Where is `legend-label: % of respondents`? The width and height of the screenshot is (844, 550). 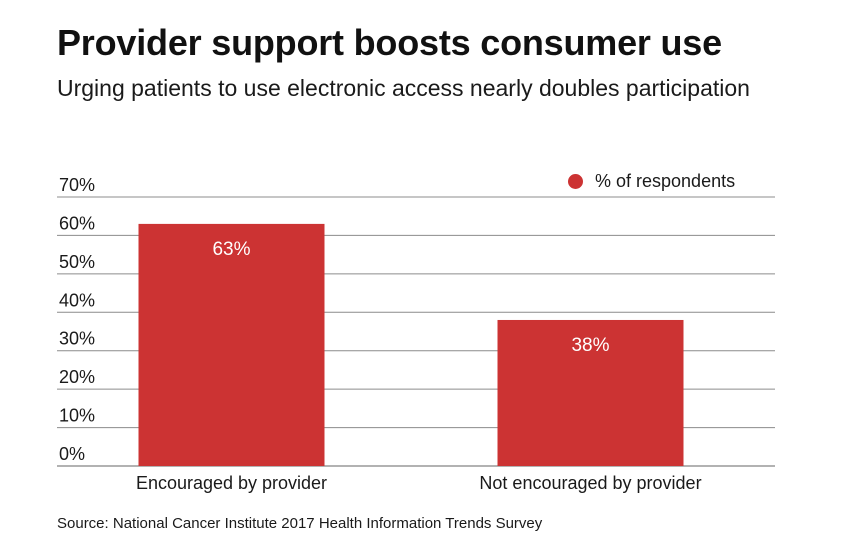 legend-label: % of respondents is located at coordinates (665, 180).